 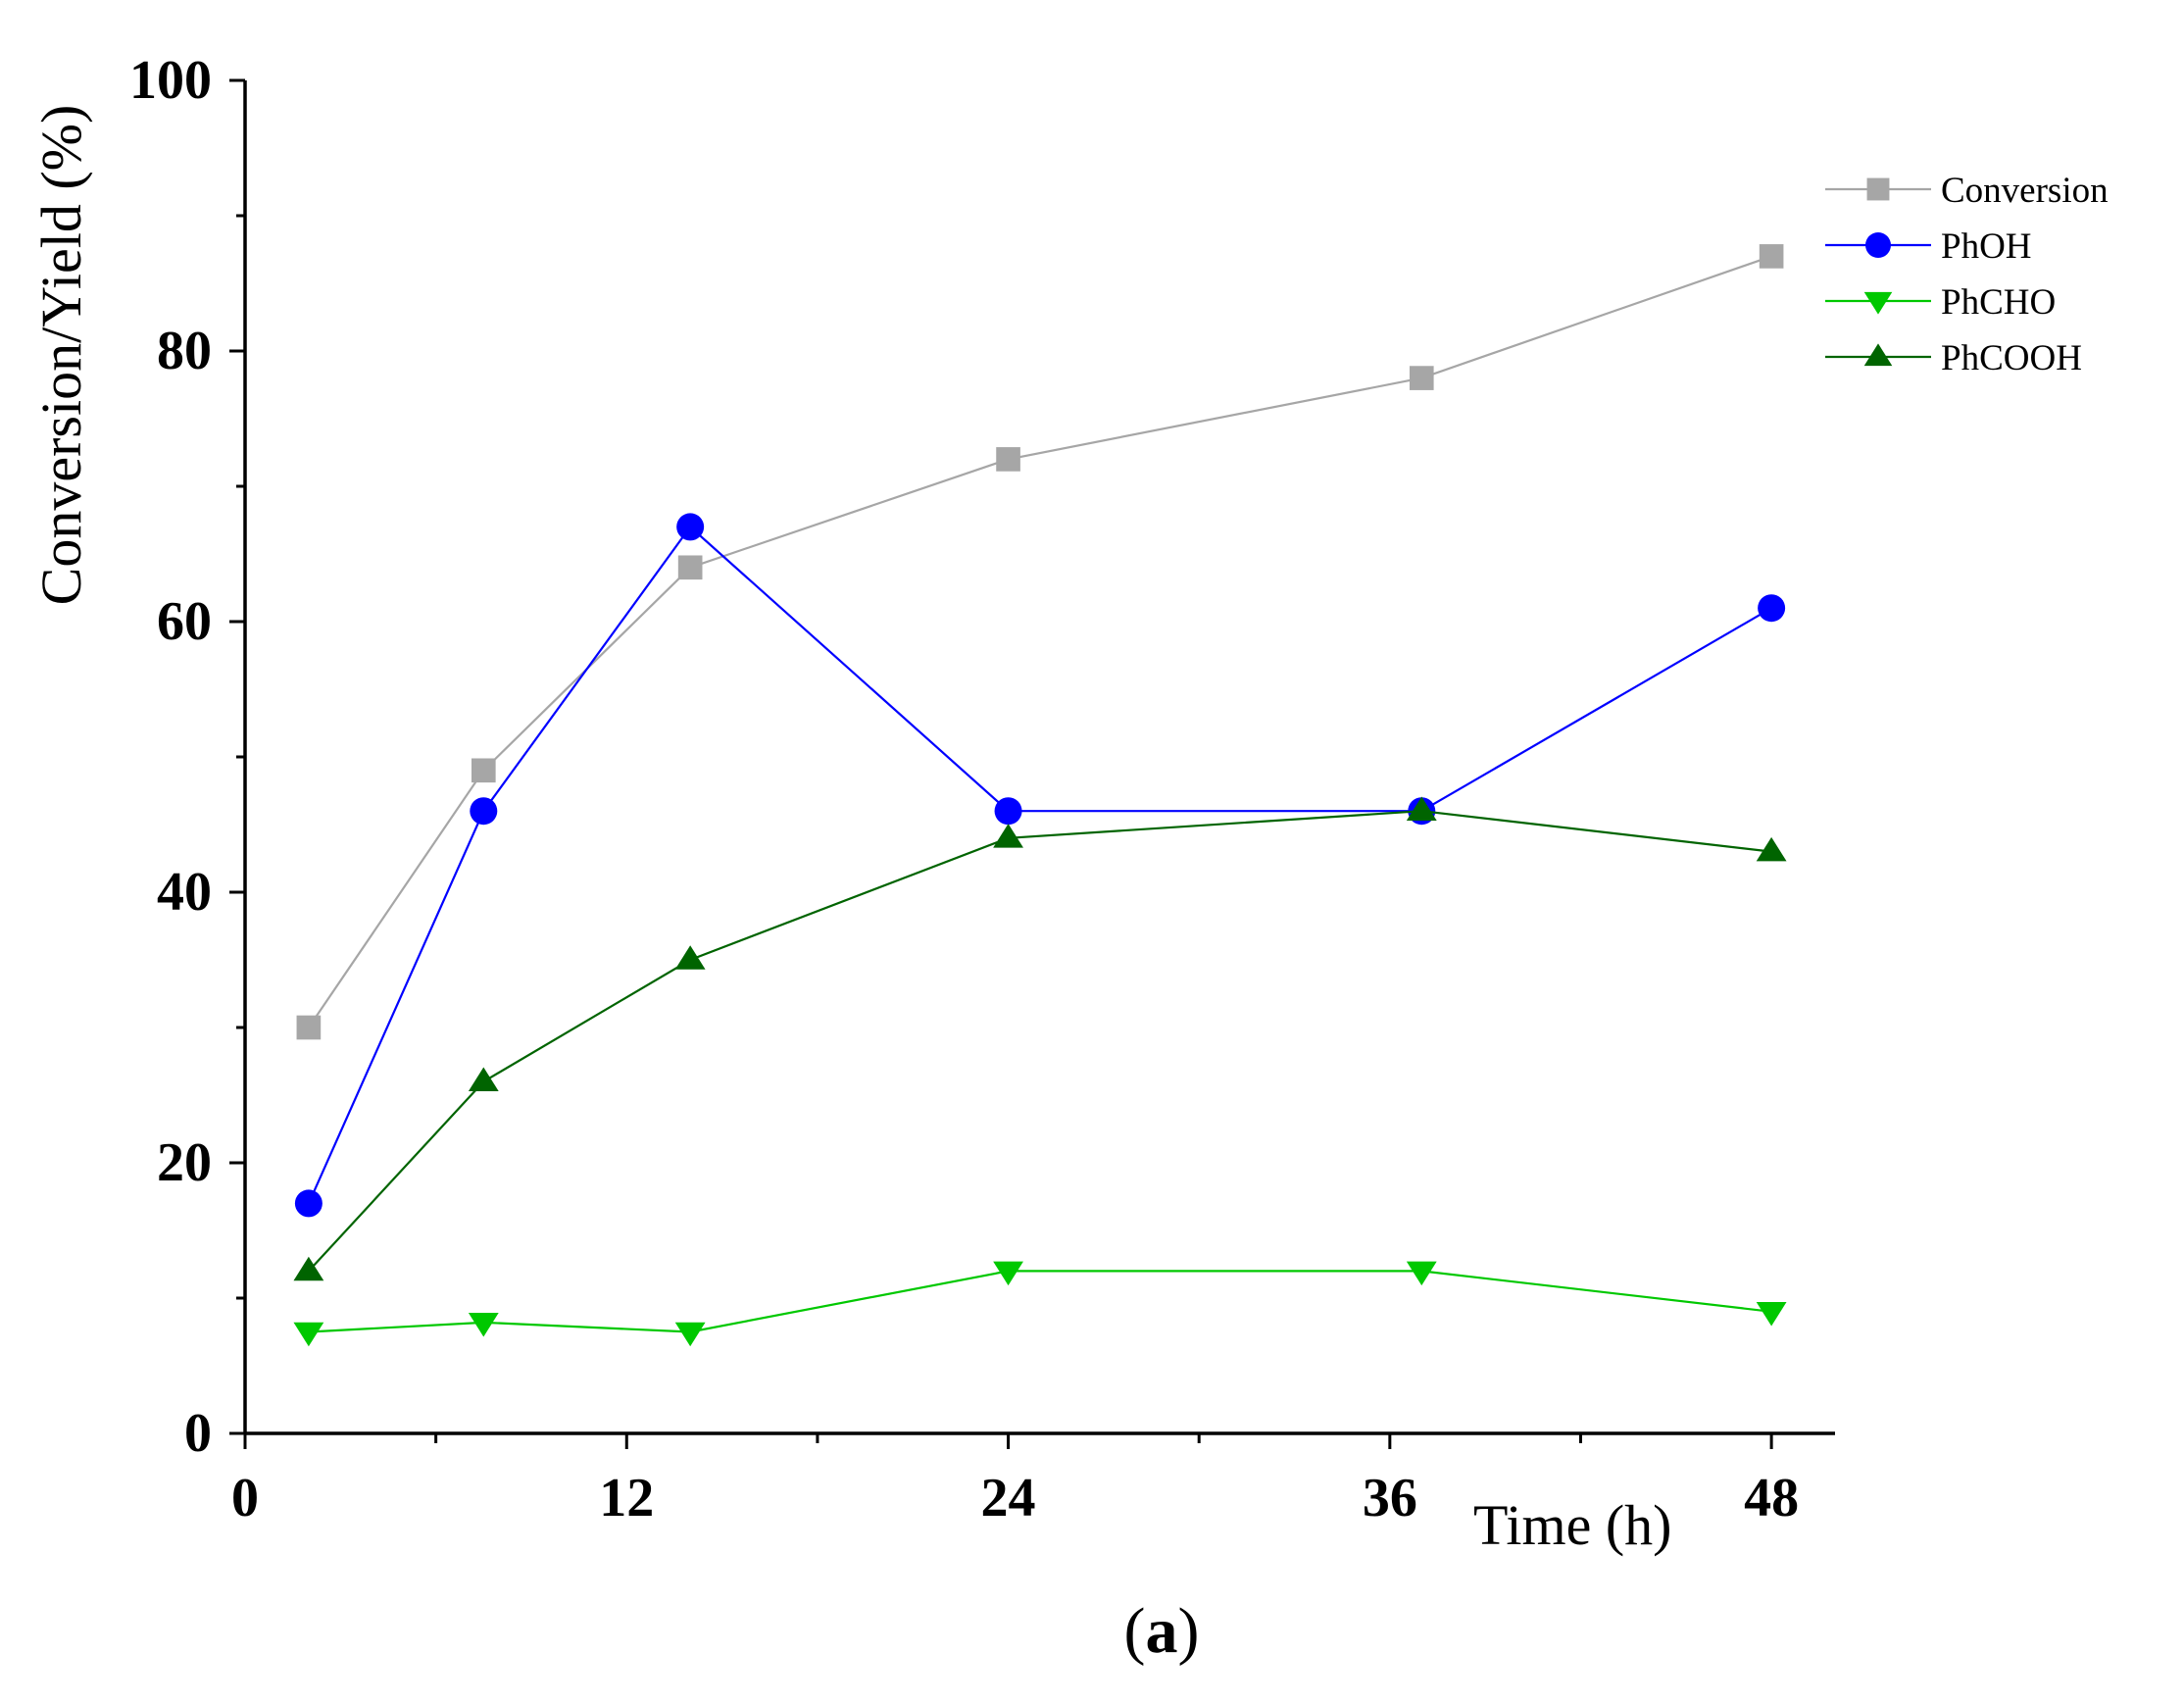 What do you see at coordinates (1878, 189) in the screenshot?
I see `legend-marker-conversion` at bounding box center [1878, 189].